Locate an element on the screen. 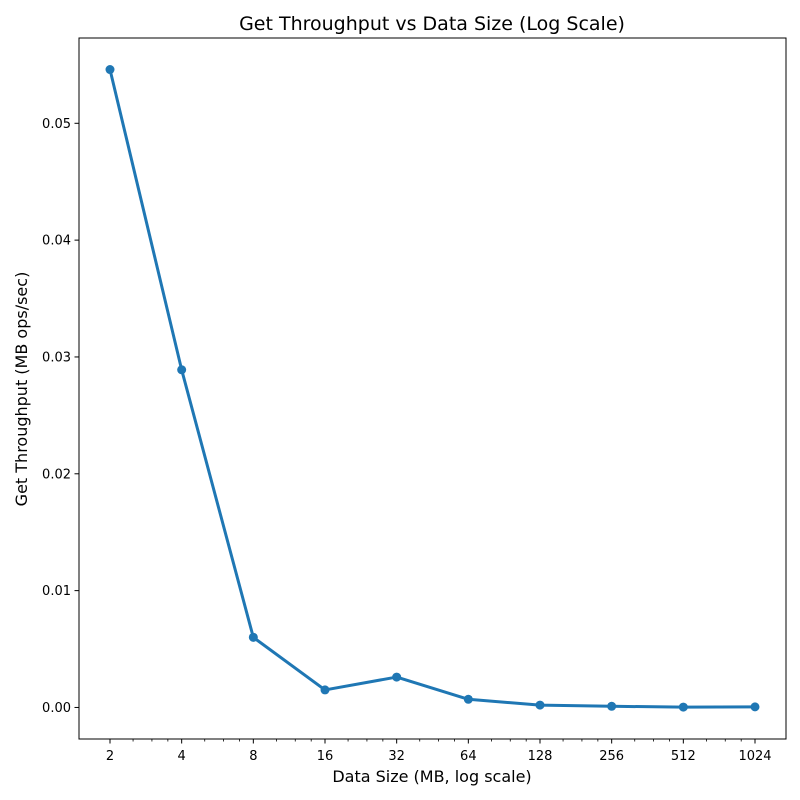  y-tick-label: 0.05 is located at coordinates (56, 124).